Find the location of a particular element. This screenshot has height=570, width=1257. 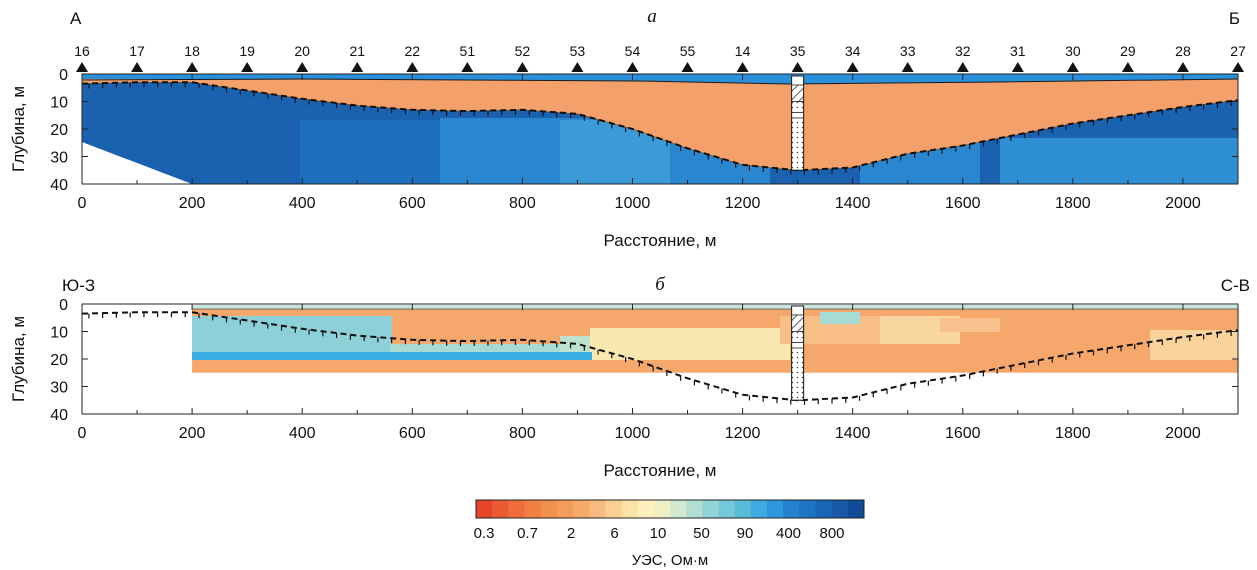

panel-a-borehole is located at coordinates (798, 123).